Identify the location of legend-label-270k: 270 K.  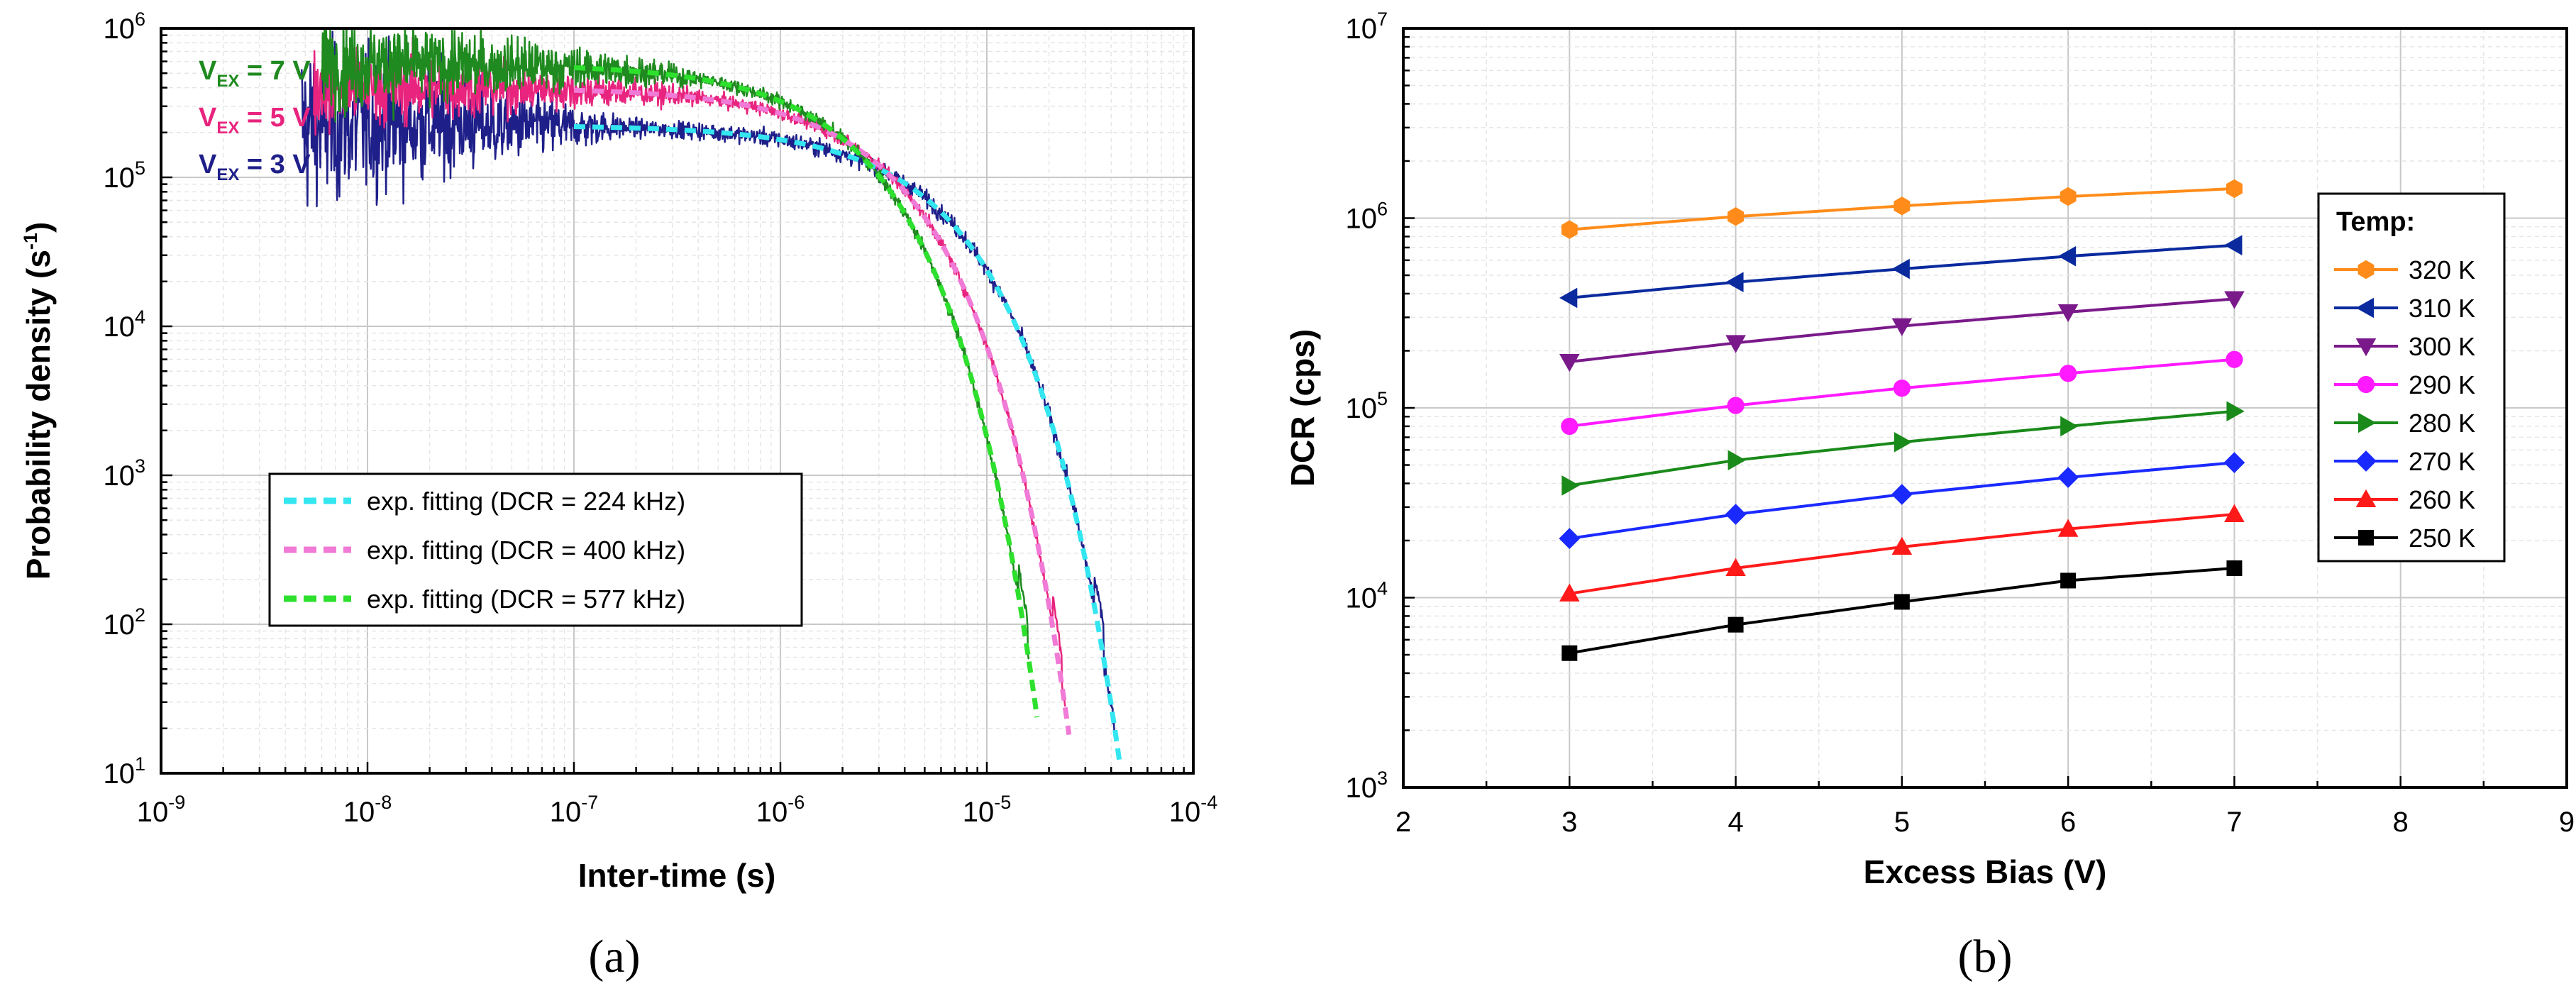
(2442, 461).